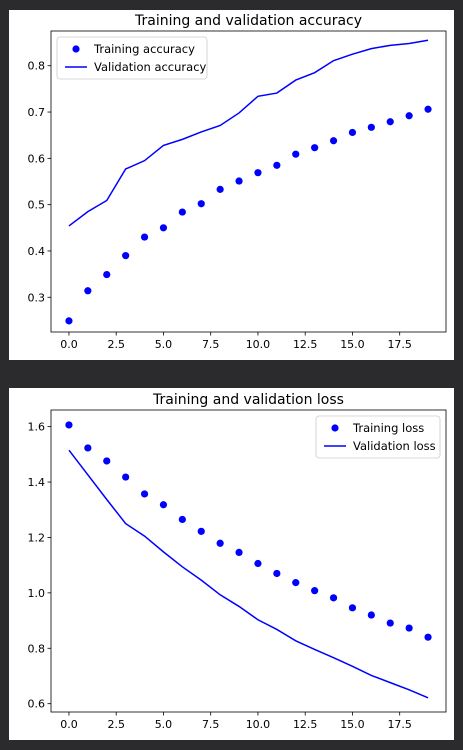 Image resolution: width=463 pixels, height=750 pixels. Describe the element at coordinates (150, 67) in the screenshot. I see `legend-label: Validation accuracy` at that location.